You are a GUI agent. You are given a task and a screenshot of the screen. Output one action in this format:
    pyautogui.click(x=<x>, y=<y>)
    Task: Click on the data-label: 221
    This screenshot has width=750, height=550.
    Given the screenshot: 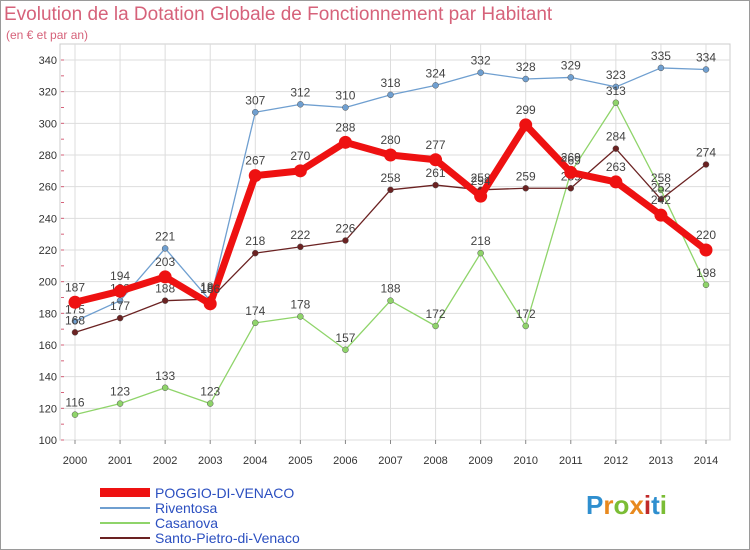 What is the action you would take?
    pyautogui.click(x=165, y=236)
    